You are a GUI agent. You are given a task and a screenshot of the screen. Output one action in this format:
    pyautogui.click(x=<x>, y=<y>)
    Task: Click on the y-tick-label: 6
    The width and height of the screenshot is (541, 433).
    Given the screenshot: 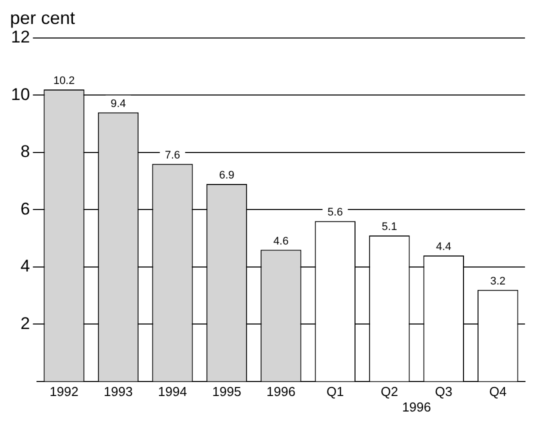 What is the action you would take?
    pyautogui.click(x=25, y=208)
    